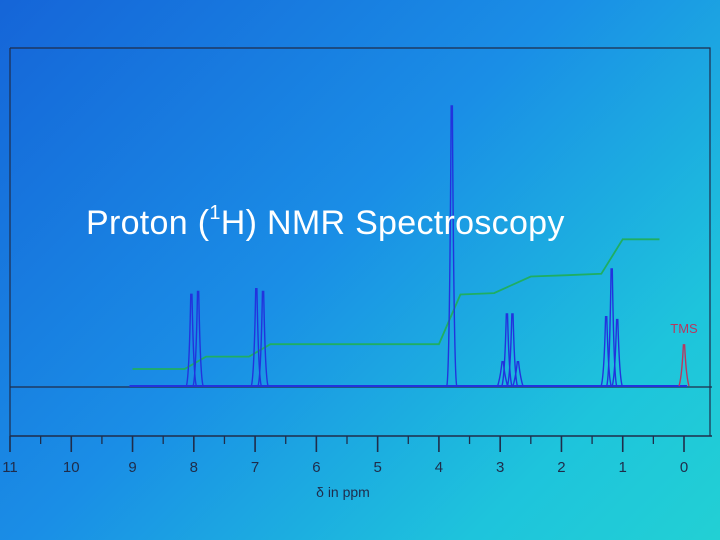  I want to click on tick-label: 1, so click(623, 467).